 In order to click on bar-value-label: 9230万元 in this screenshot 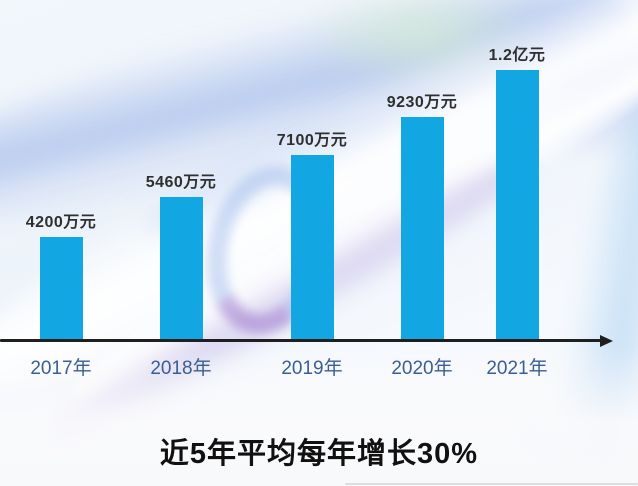, I will do `click(422, 102)`.